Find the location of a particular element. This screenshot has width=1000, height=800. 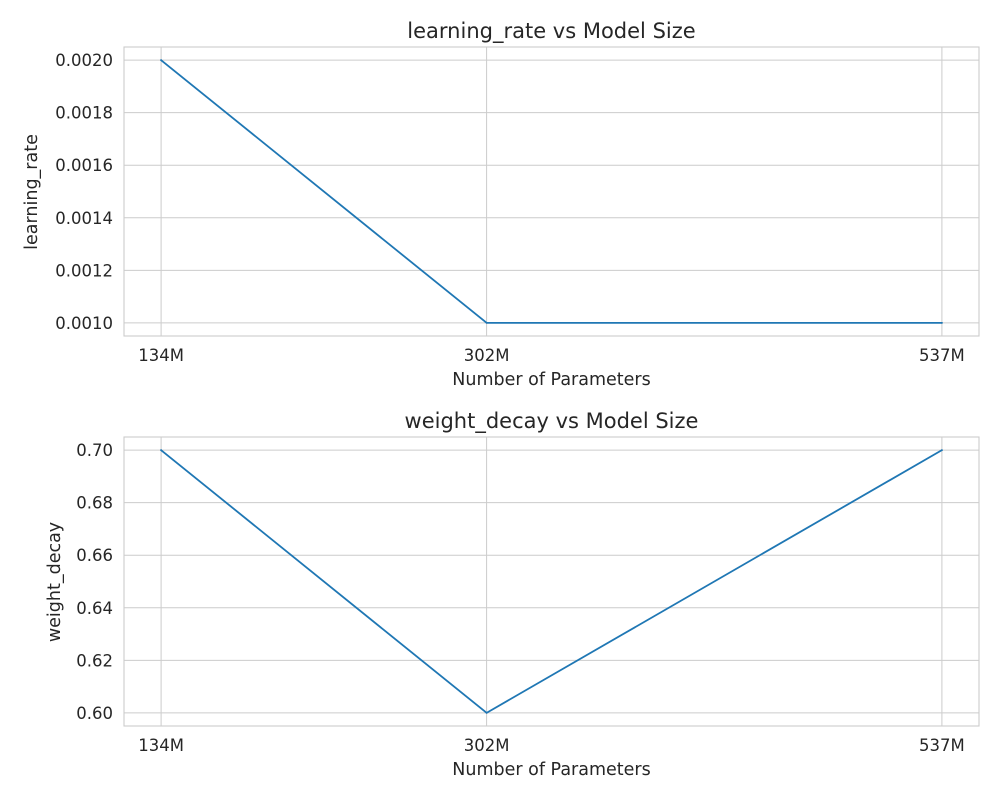

y-tick-label: 0.70 is located at coordinates (94, 450).